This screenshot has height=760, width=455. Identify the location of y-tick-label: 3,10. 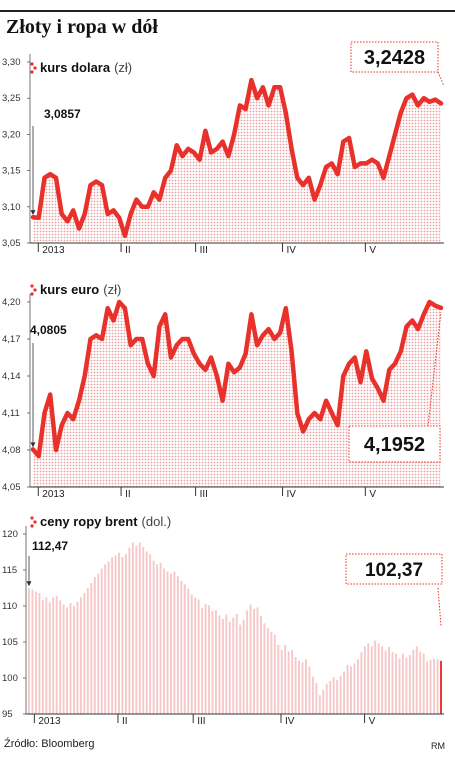
(11, 207).